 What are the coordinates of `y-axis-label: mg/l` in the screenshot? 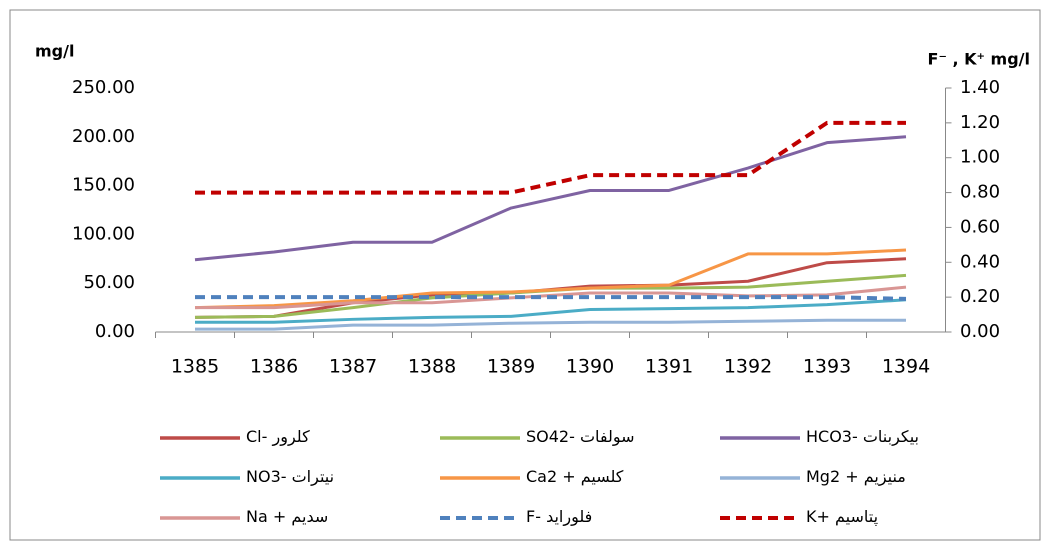 It's located at (54, 51).